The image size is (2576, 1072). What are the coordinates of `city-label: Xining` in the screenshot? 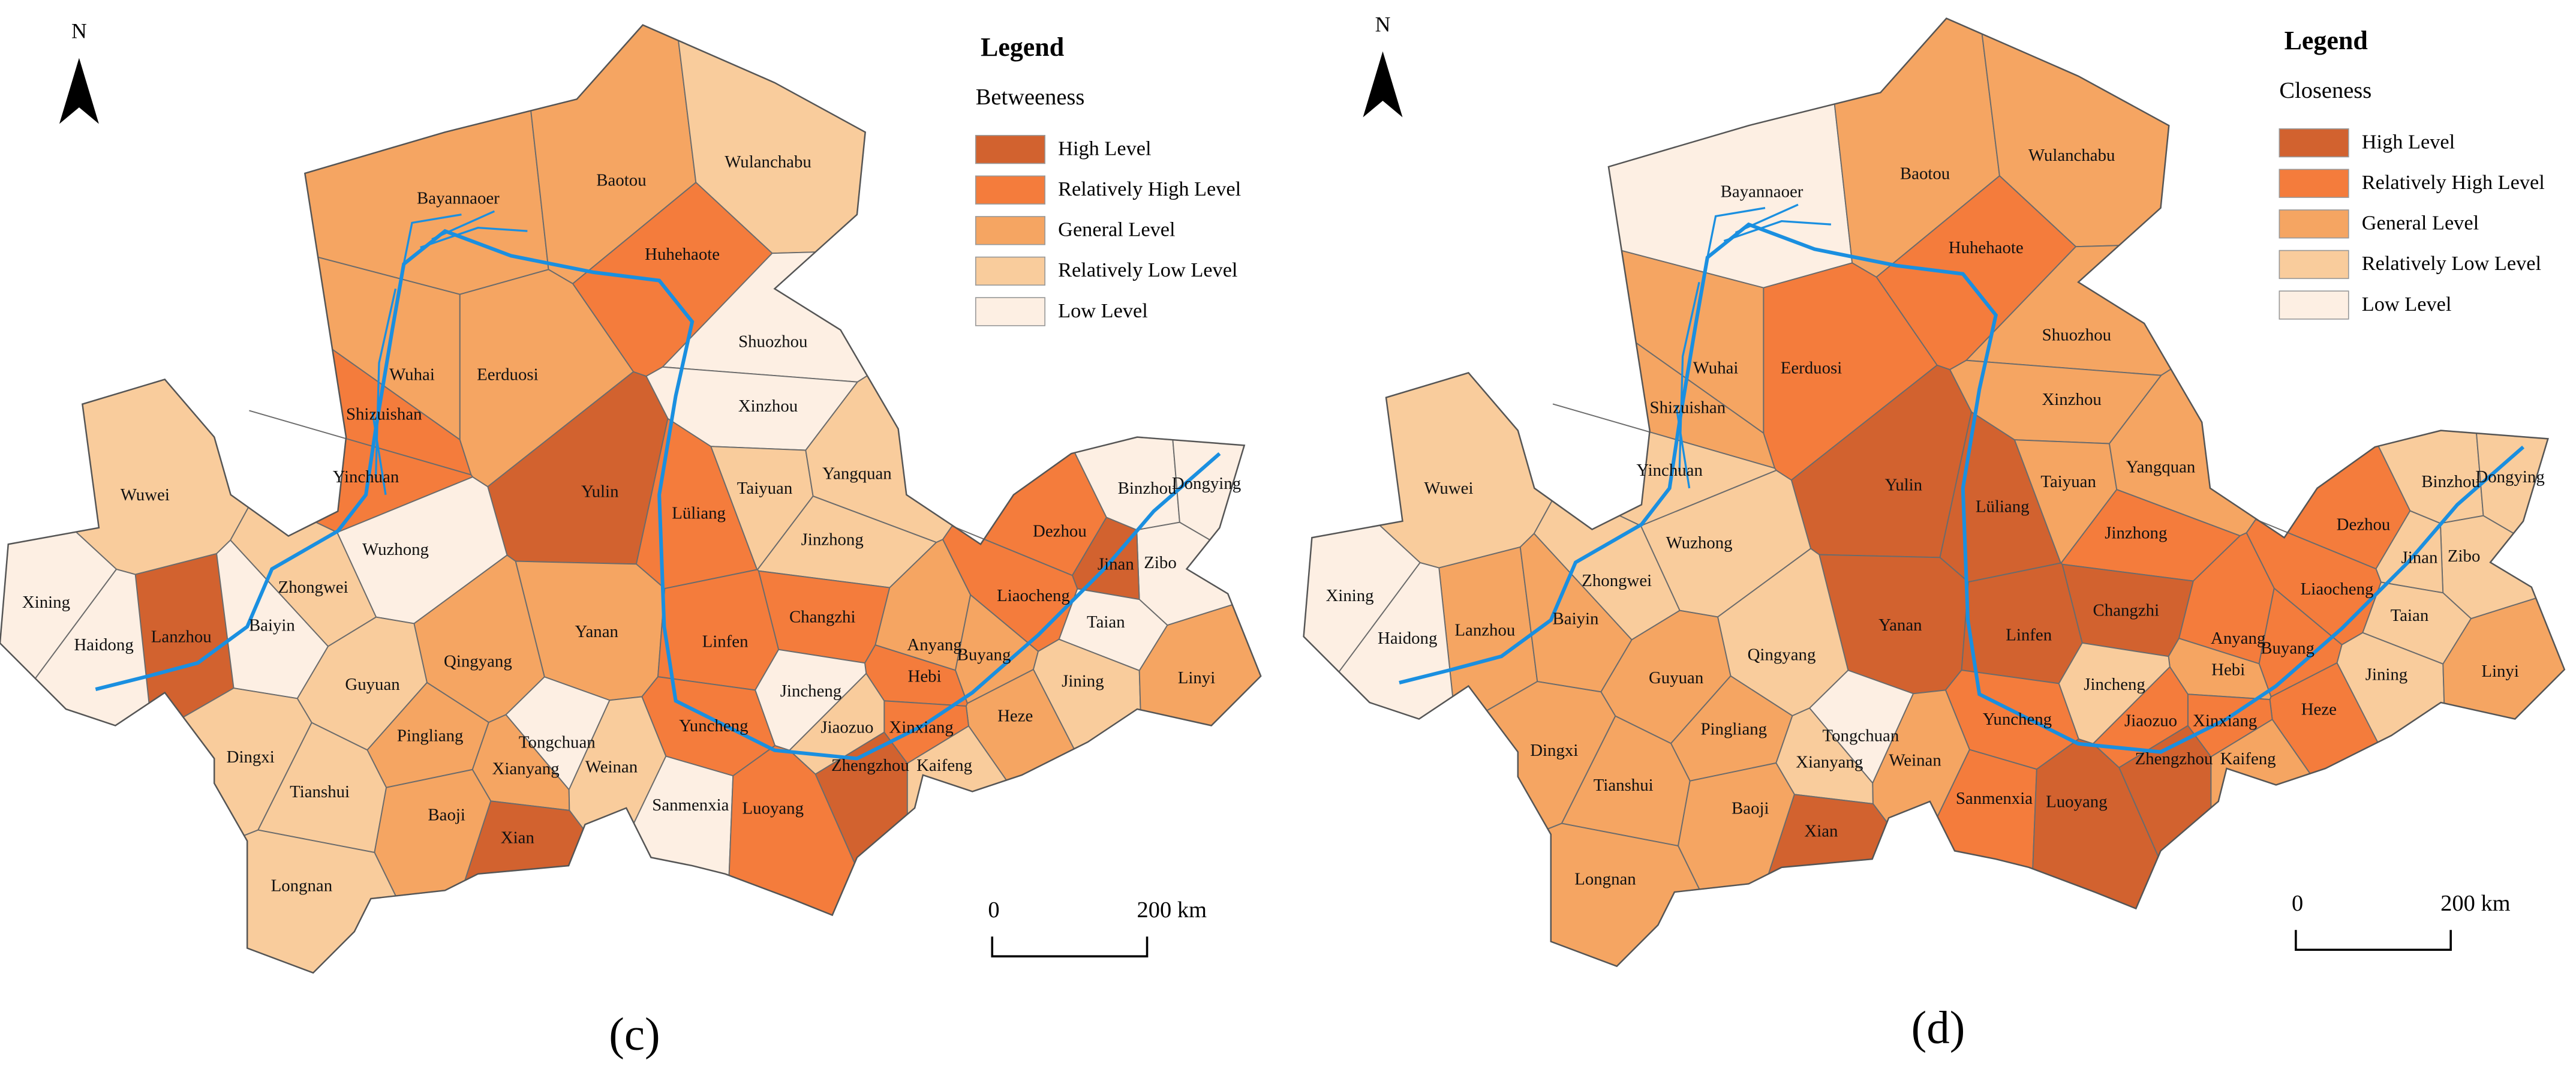 It's located at (1349, 595).